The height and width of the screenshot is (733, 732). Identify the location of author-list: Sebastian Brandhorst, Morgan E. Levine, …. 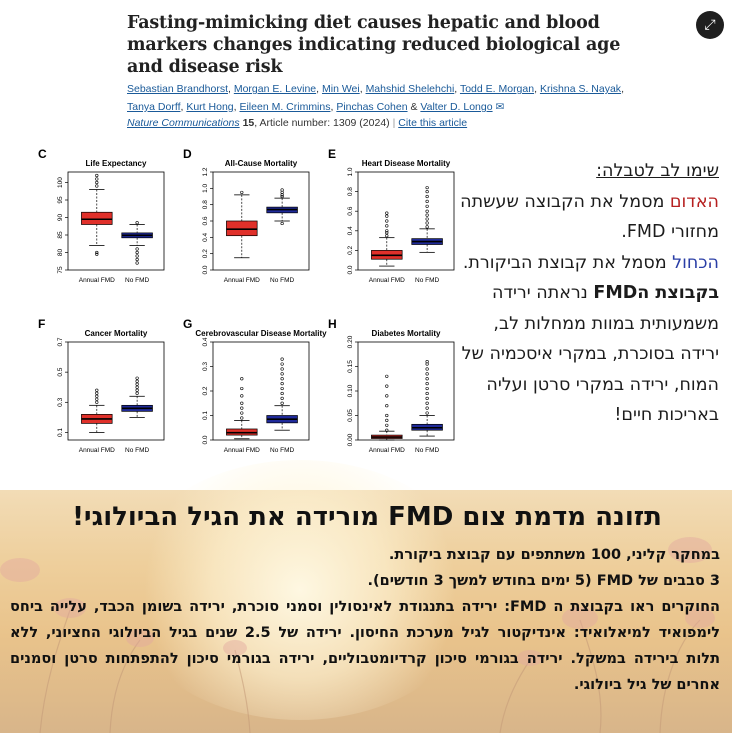
(377, 98).